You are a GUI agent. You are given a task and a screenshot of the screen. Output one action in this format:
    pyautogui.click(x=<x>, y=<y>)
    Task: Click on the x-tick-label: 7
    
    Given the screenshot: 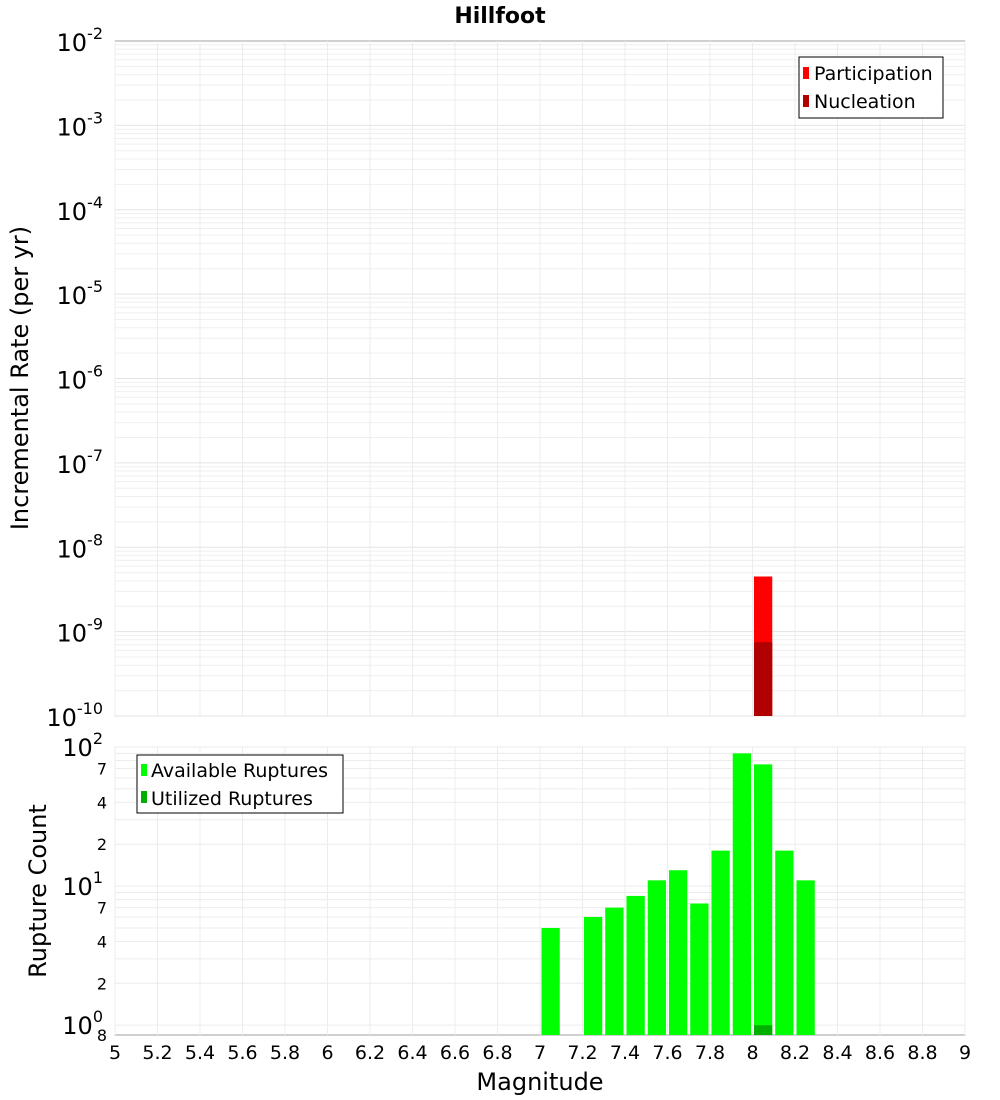 What is the action you would take?
    pyautogui.click(x=540, y=1053)
    